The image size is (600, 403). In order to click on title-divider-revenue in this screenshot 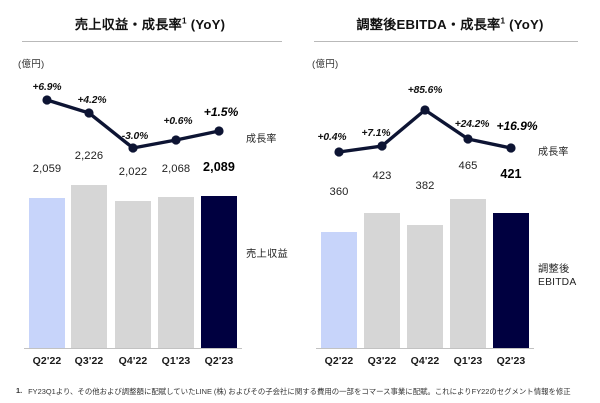, I will do `click(152, 41)`.